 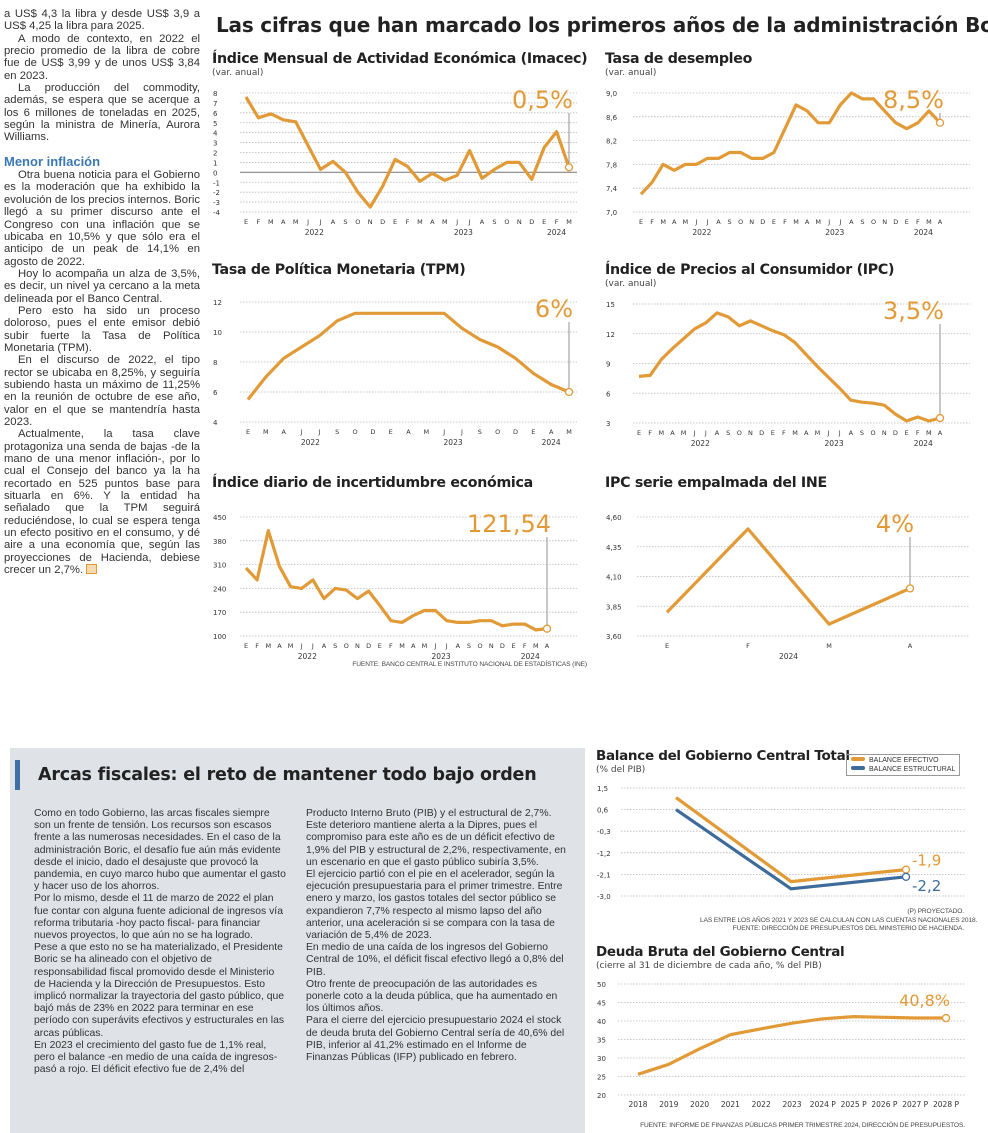 I want to click on legend-label: BALANCE EFECTIVO, so click(x=904, y=760).